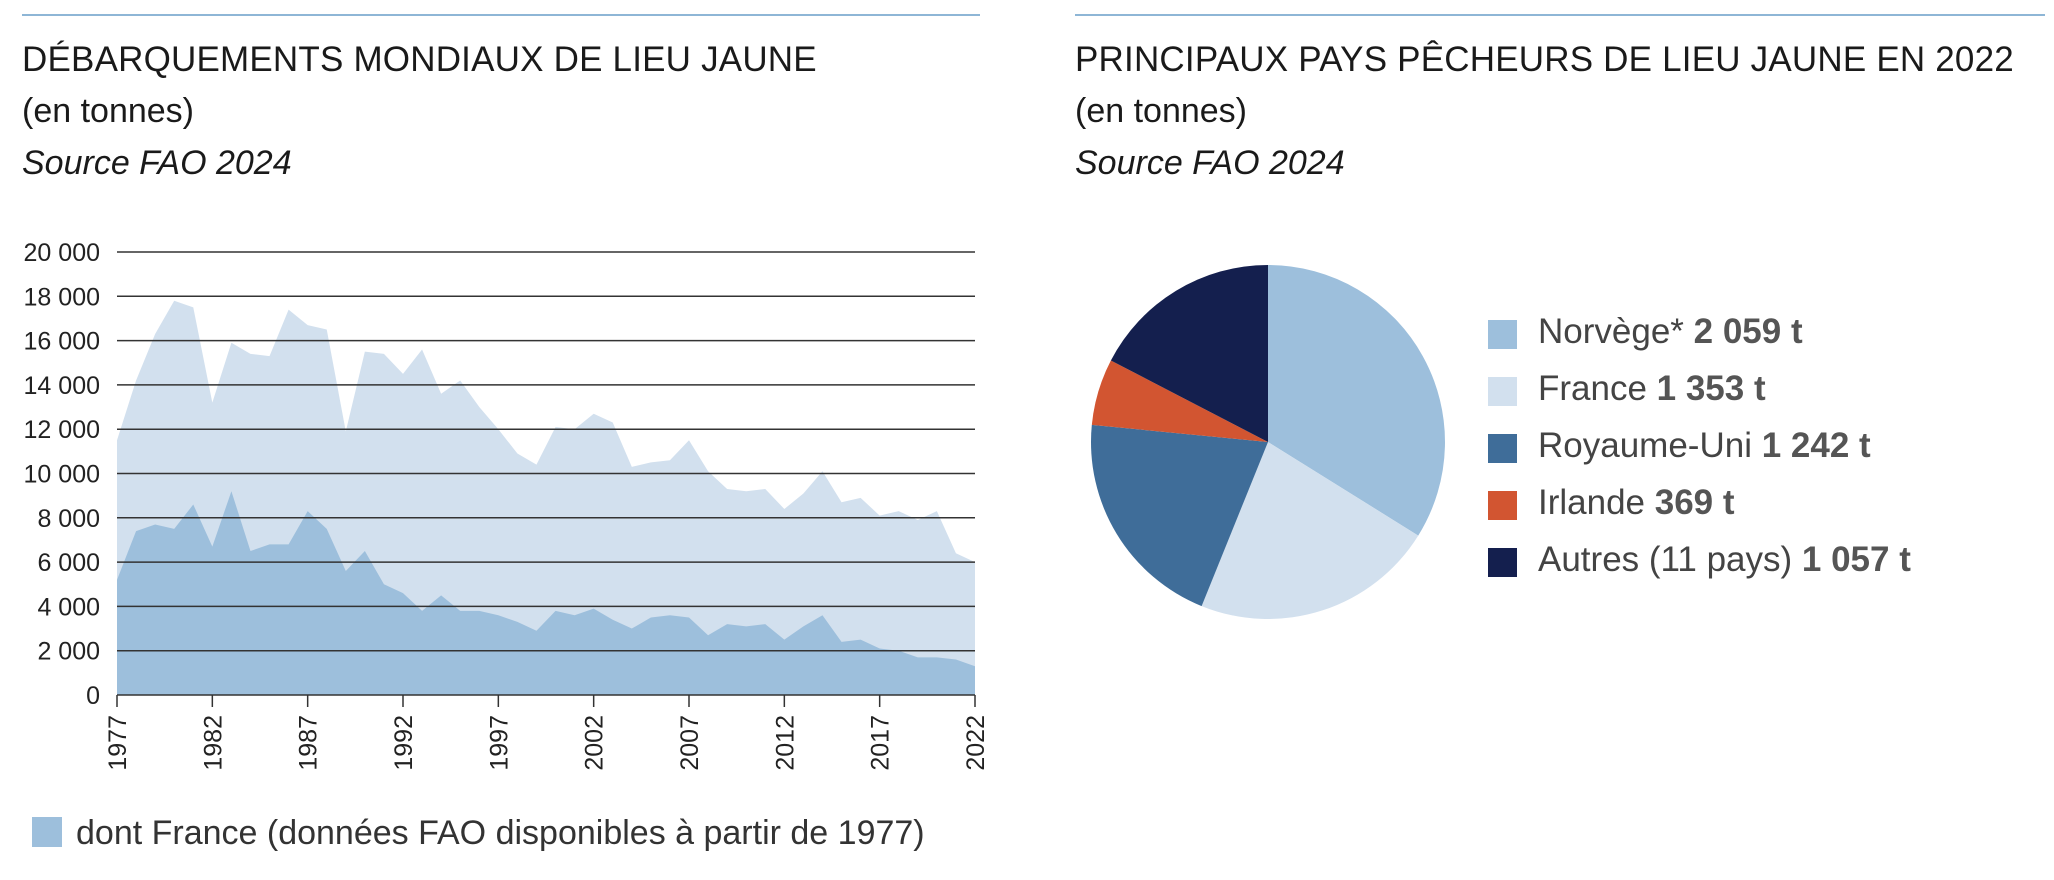 This screenshot has width=2054, height=880. Describe the element at coordinates (309, 743) in the screenshot. I see `x-tick-label: 1987` at that location.